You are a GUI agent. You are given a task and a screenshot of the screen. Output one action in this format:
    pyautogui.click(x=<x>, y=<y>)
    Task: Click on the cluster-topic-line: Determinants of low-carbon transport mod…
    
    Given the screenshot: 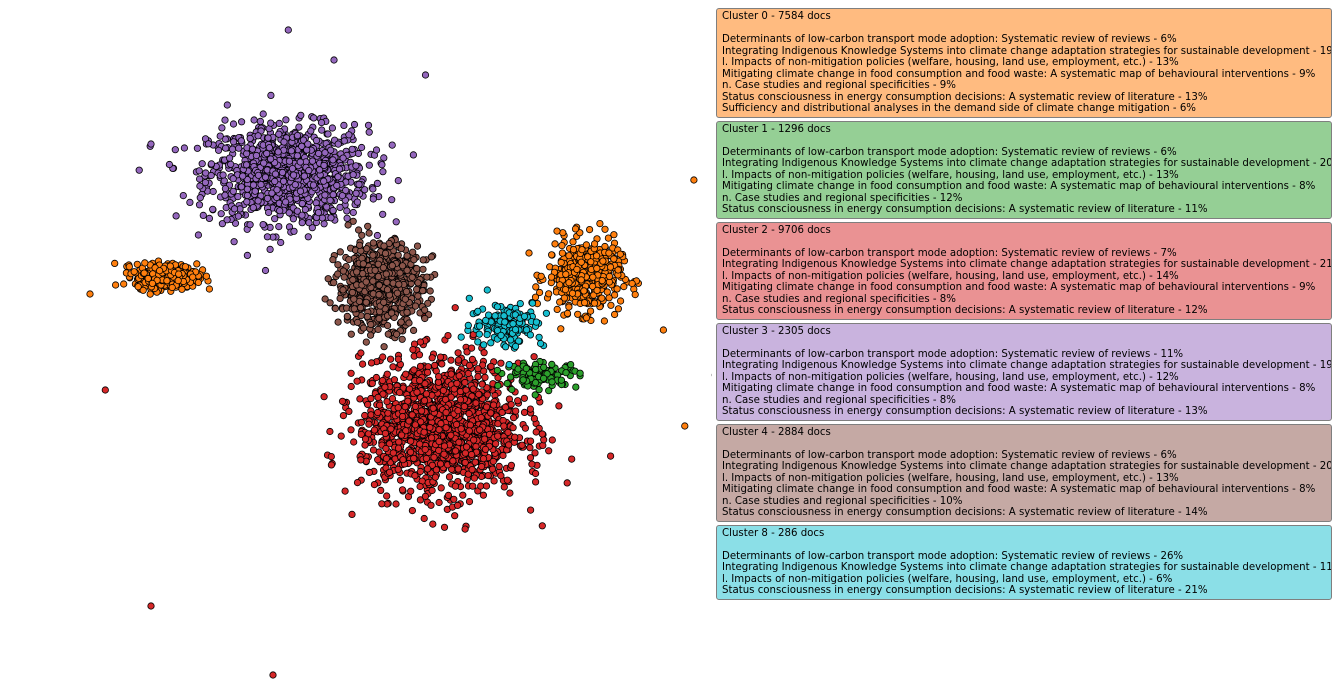 What is the action you would take?
    pyautogui.click(x=949, y=152)
    